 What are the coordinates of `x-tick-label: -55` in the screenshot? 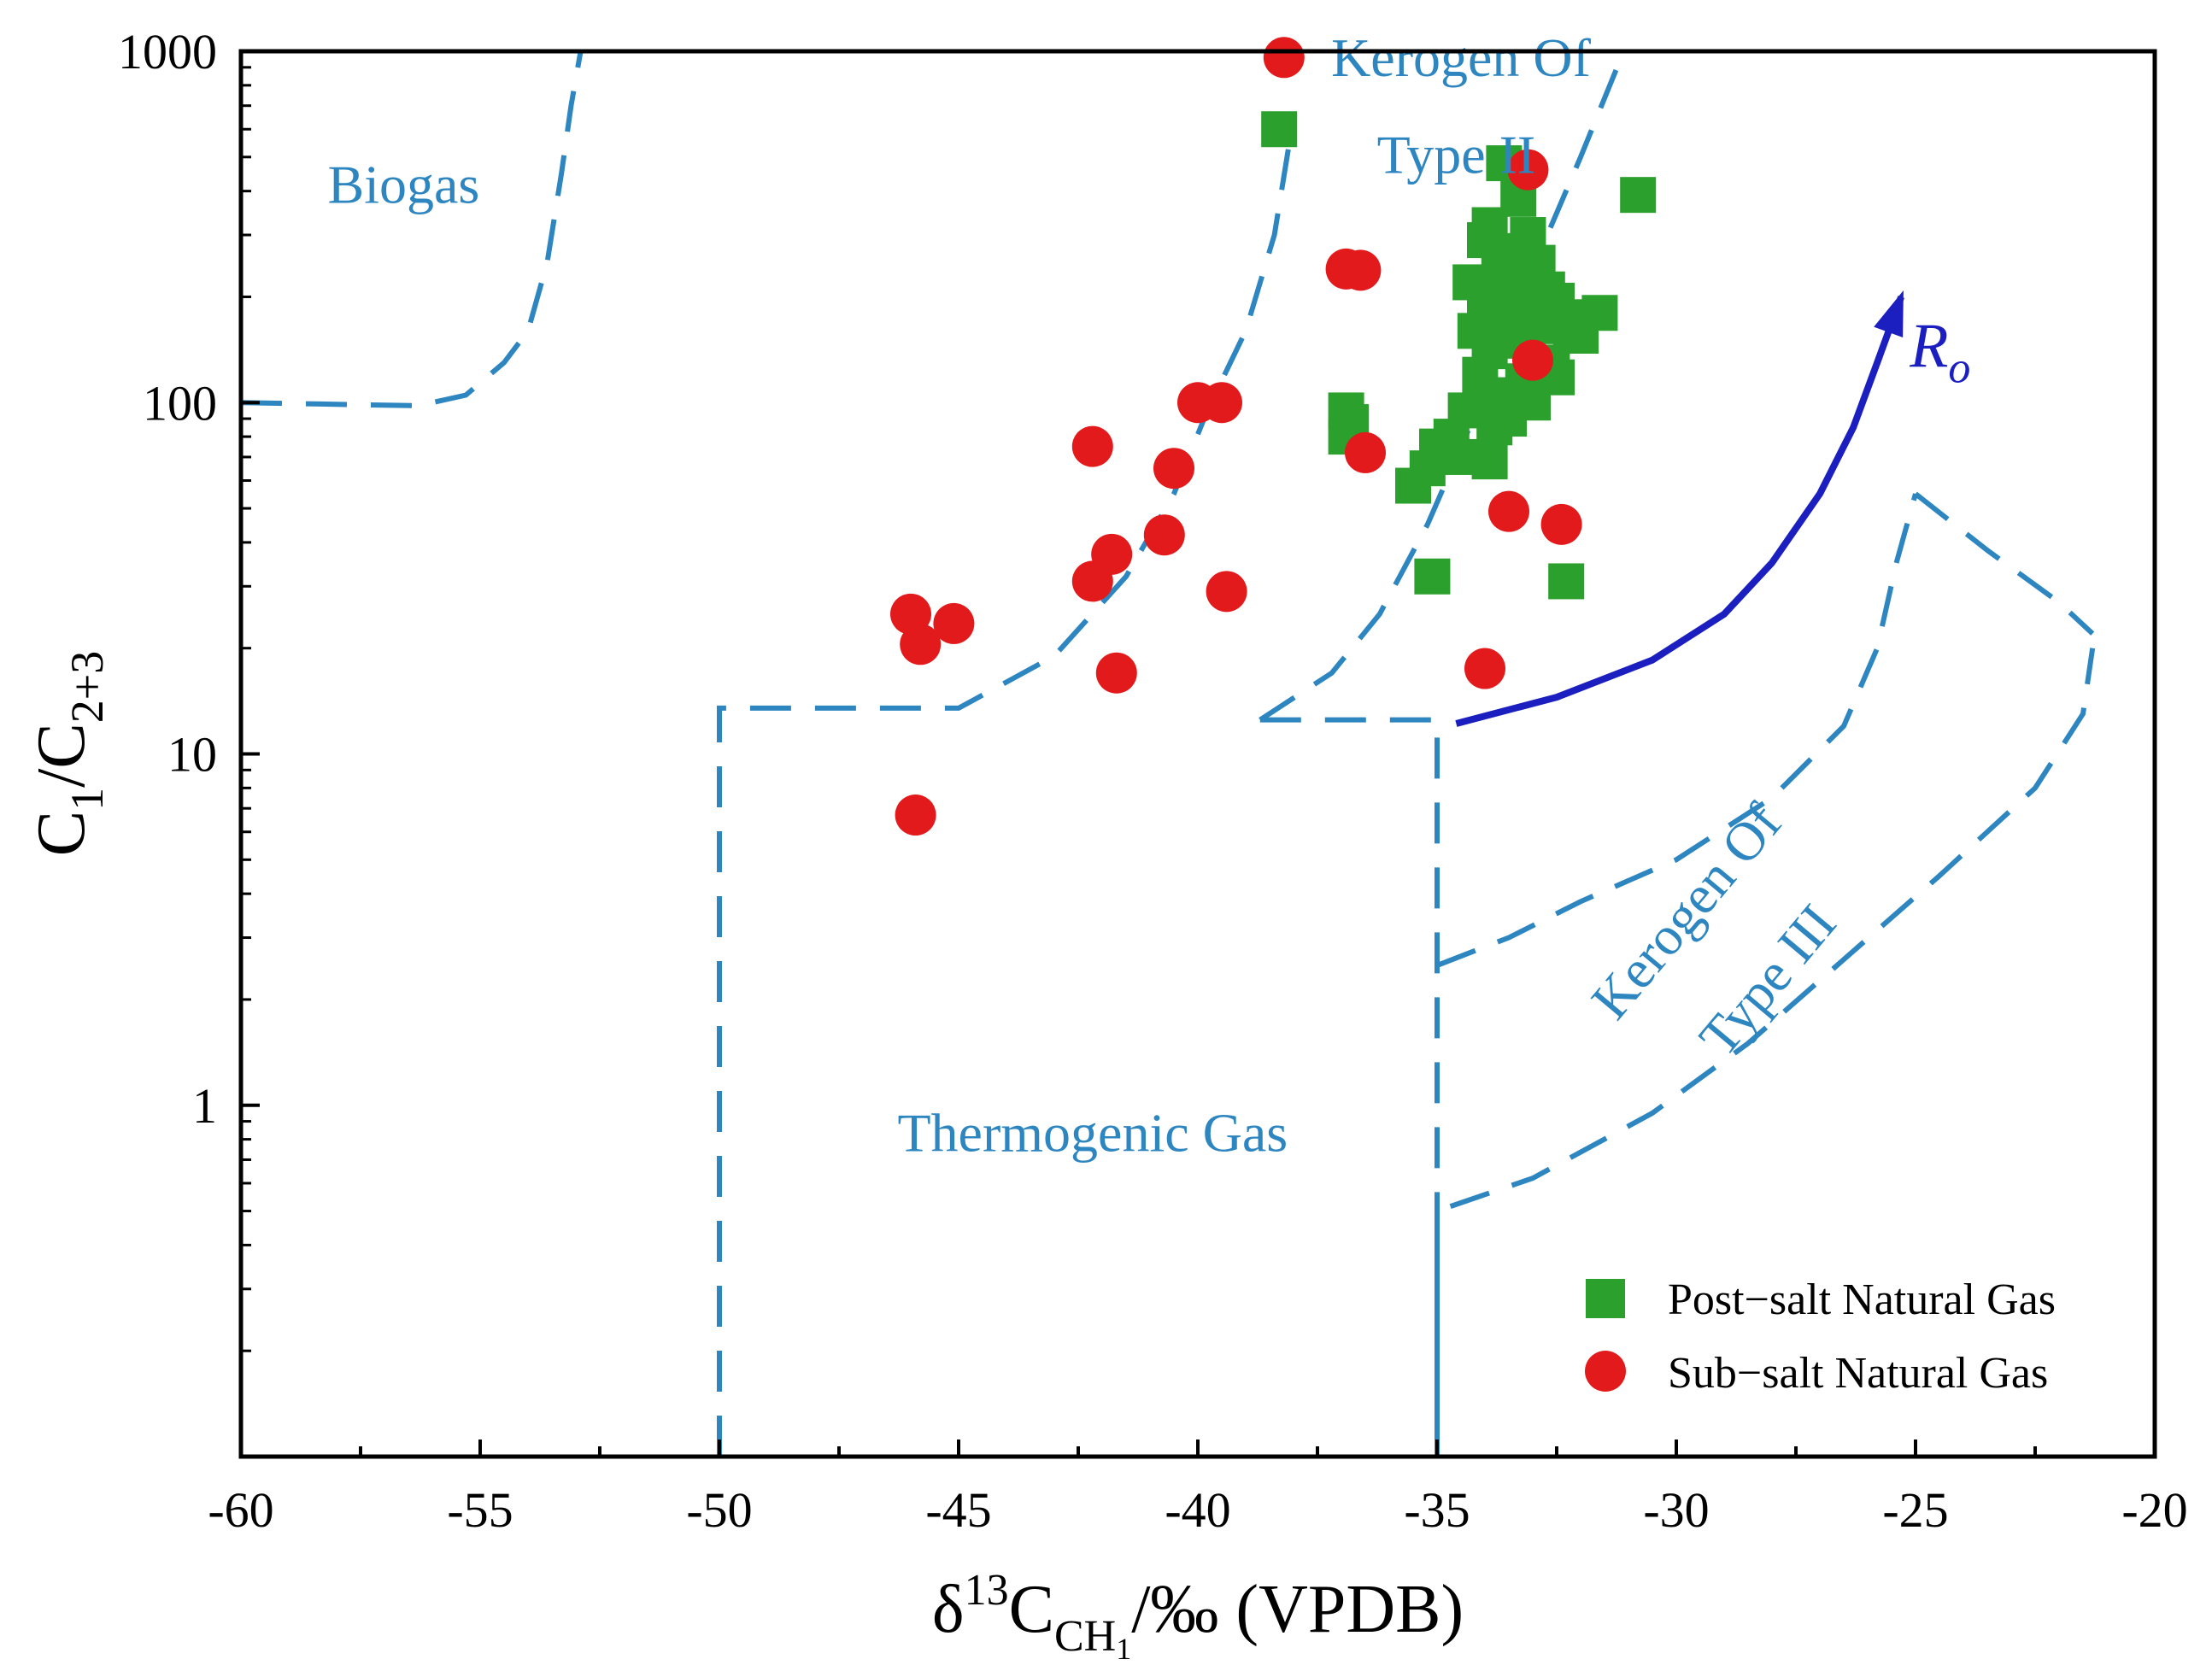 It's located at (480, 1510).